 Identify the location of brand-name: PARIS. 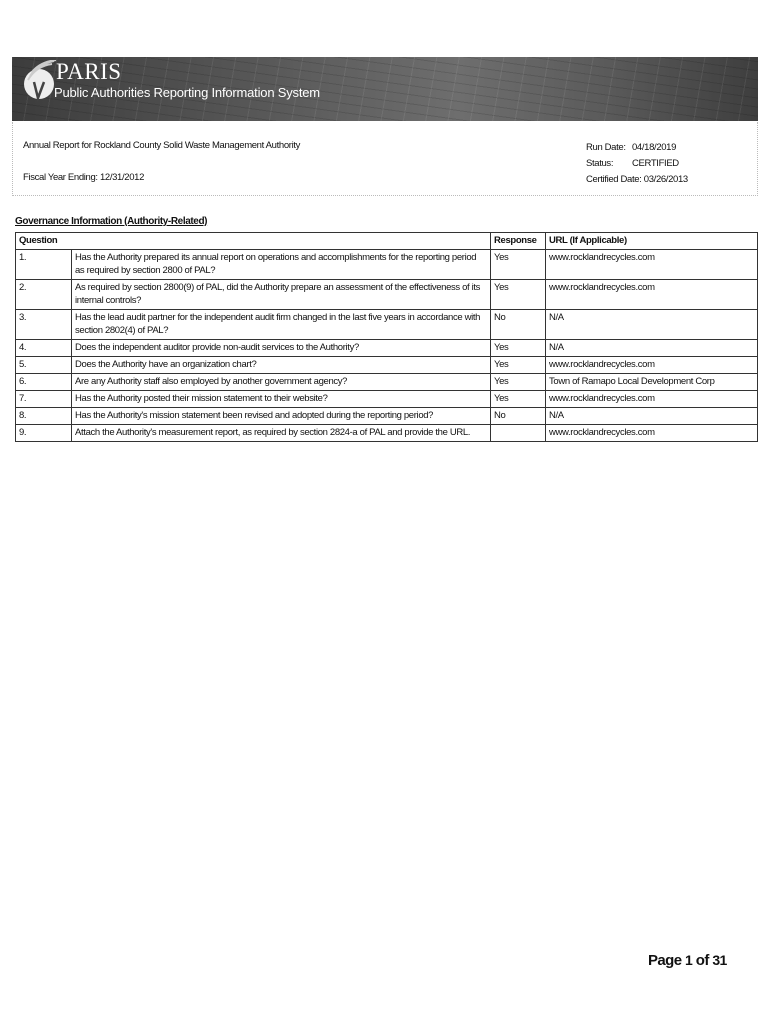
(89, 71).